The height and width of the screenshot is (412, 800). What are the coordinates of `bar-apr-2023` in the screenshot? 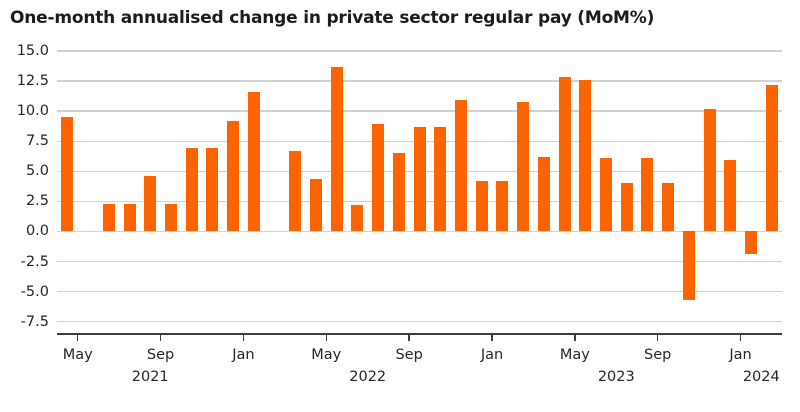 It's located at (564, 154).